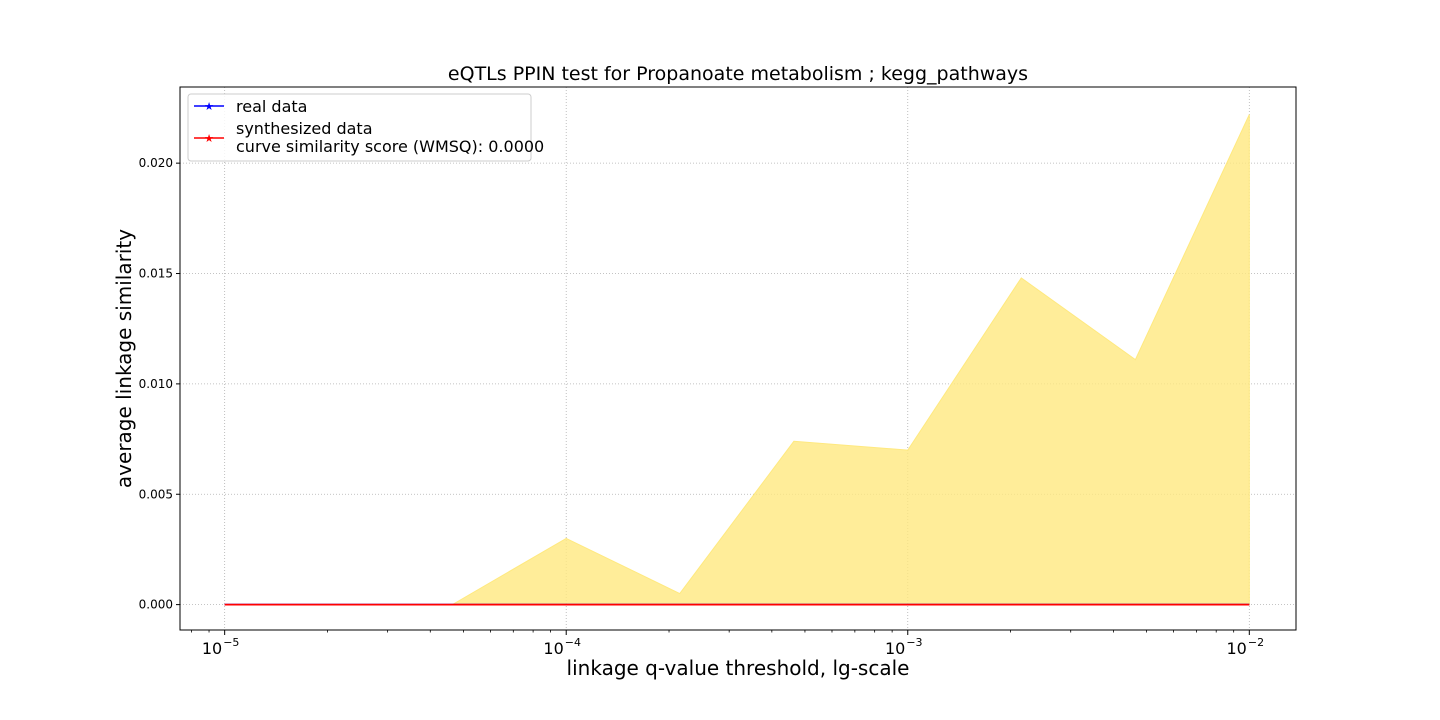  I want to click on x-tick-label: 10⁻⁵, so click(221, 647).